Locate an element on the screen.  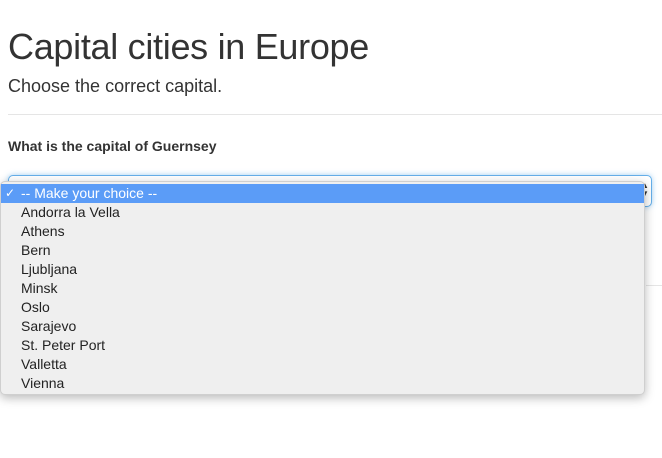
form-divider is located at coordinates (654, 285).